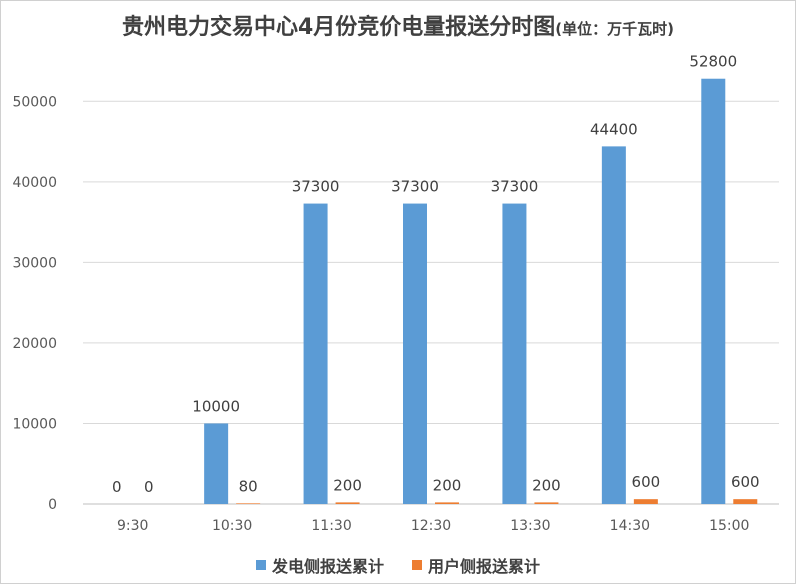 The height and width of the screenshot is (584, 796). I want to click on y-tick-label: 30000, so click(34, 263).